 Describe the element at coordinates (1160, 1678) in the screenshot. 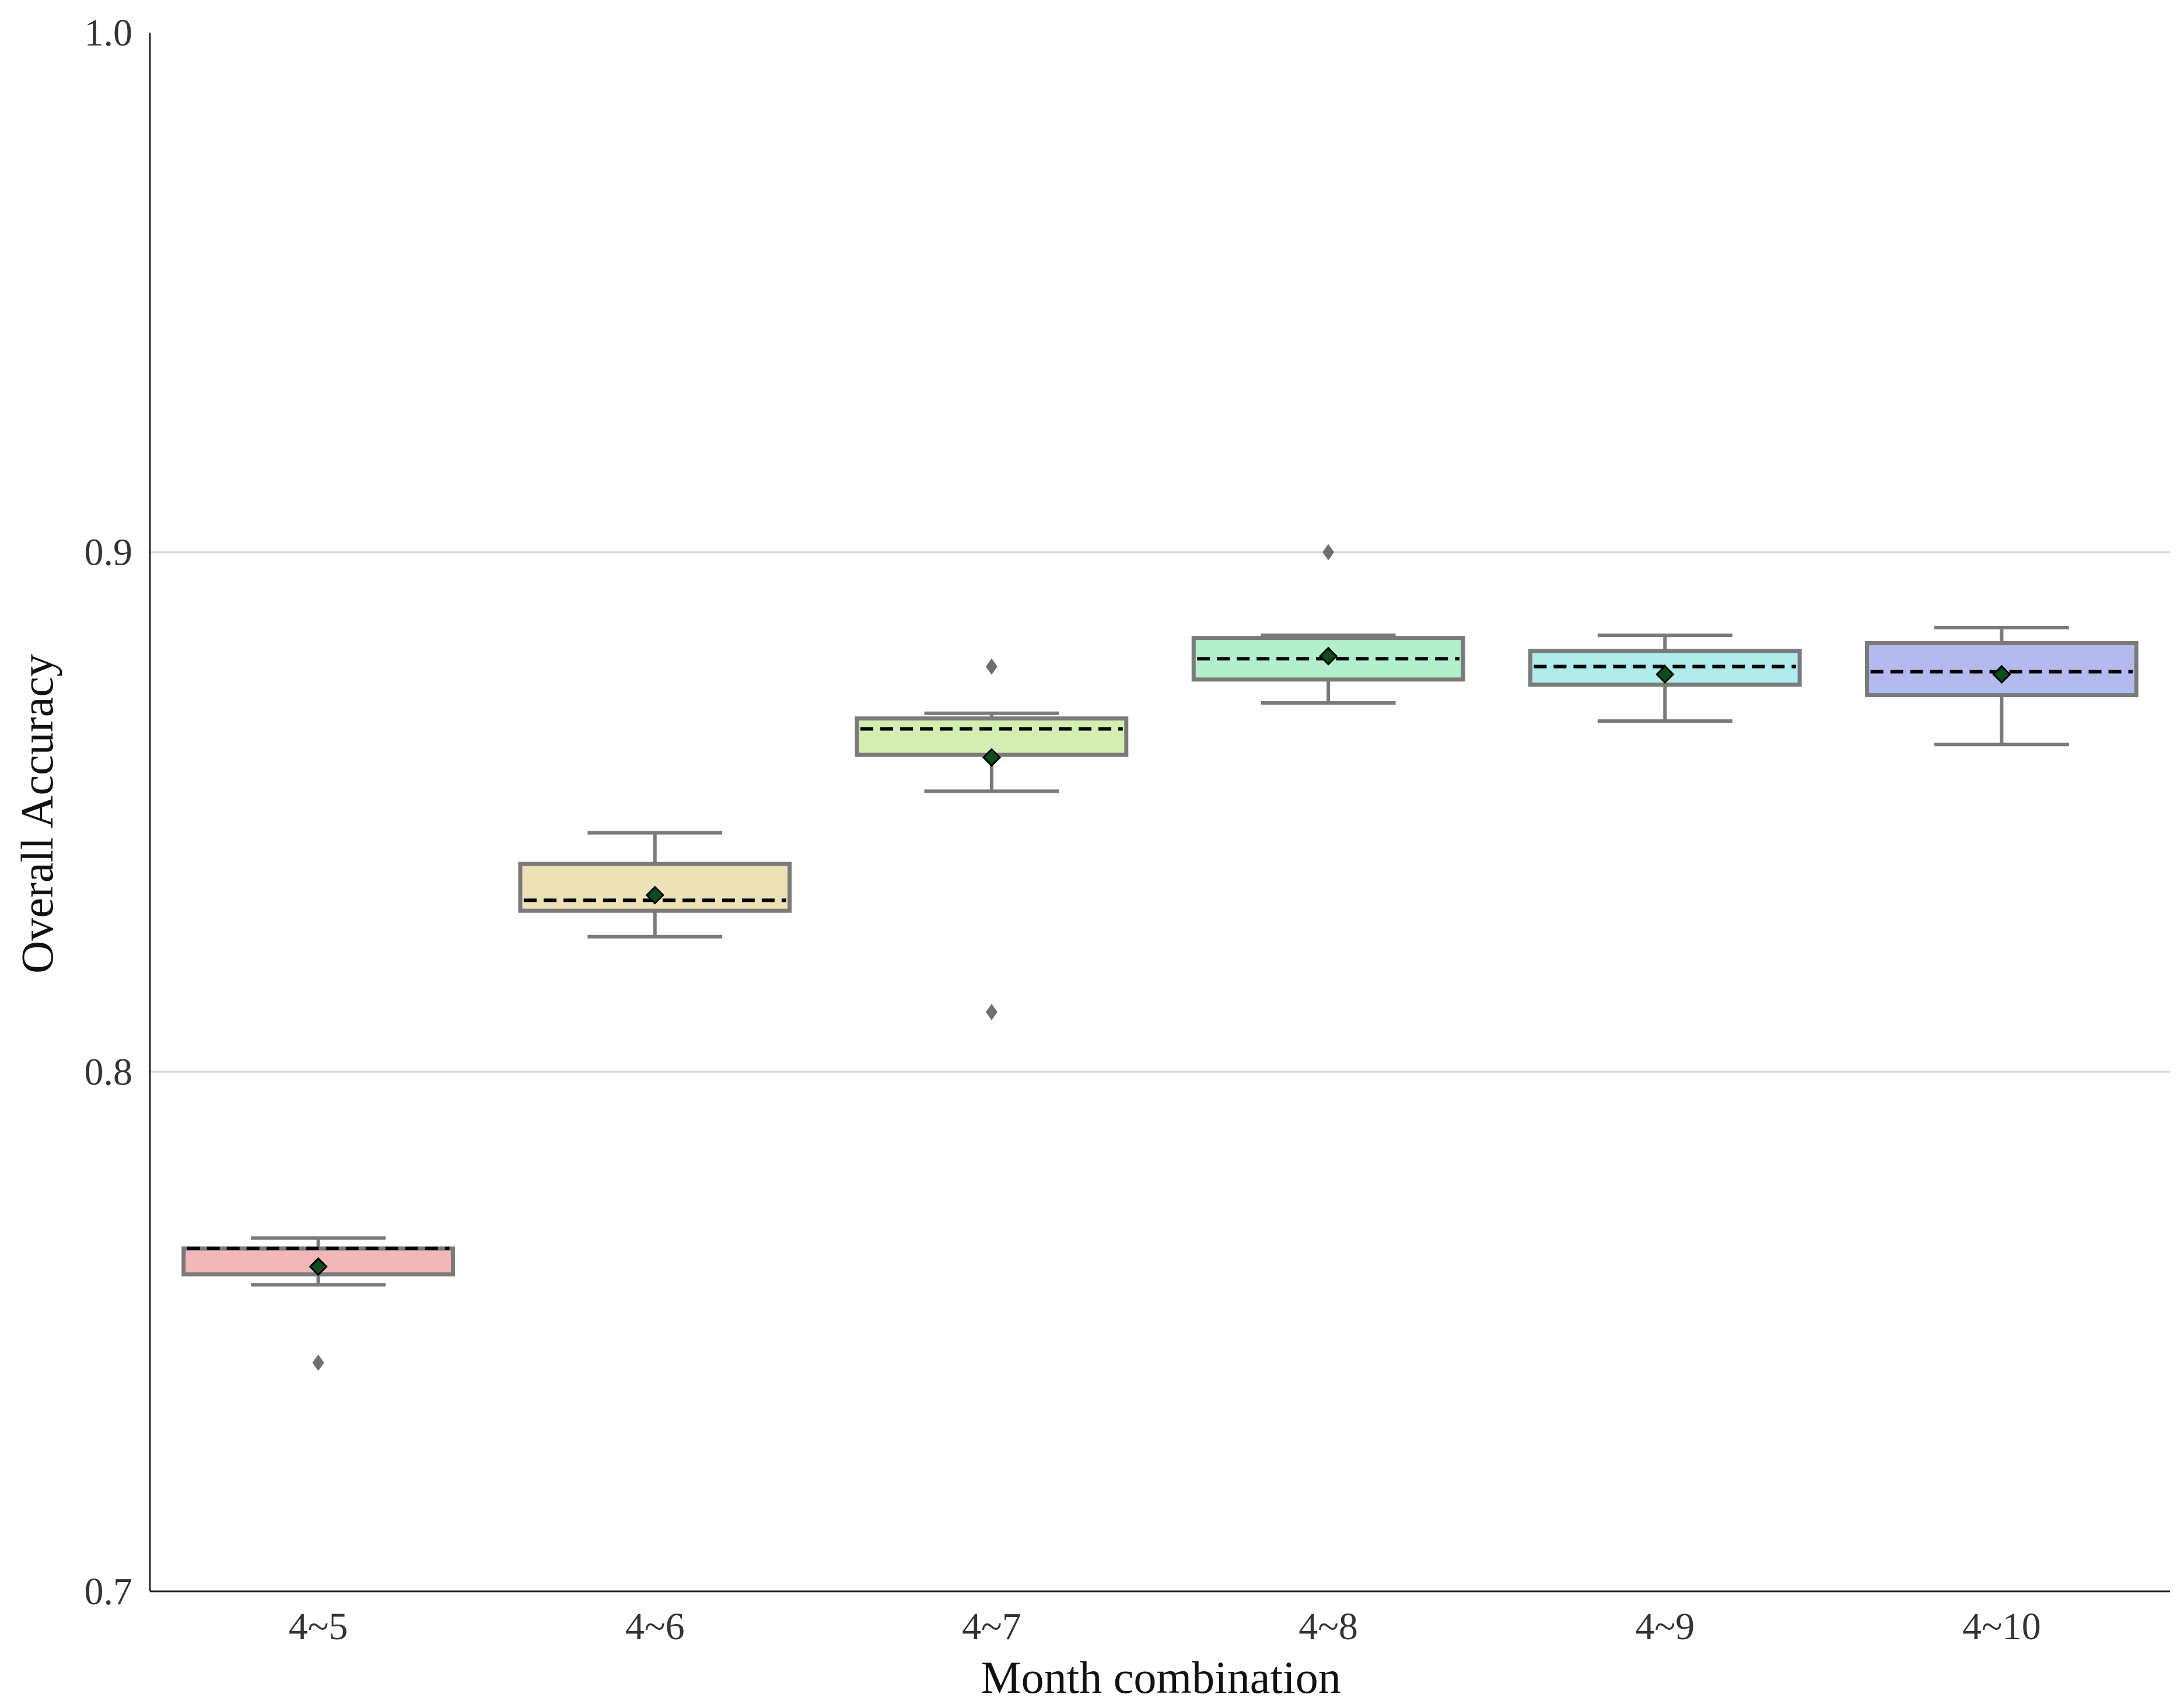

I see `x-axis-title: Month combination` at that location.